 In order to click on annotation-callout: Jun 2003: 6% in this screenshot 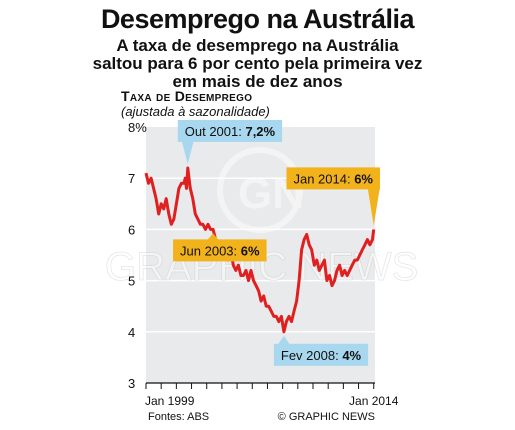, I will do `click(220, 247)`.